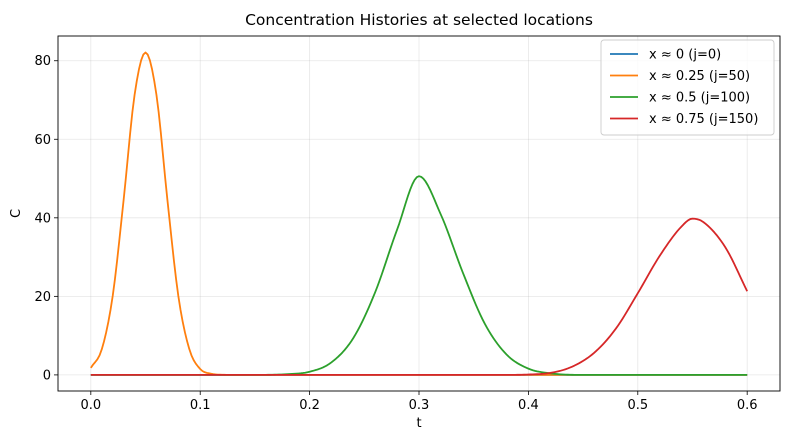  What do you see at coordinates (309, 405) in the screenshot?
I see `x-tick-label: 0.2` at bounding box center [309, 405].